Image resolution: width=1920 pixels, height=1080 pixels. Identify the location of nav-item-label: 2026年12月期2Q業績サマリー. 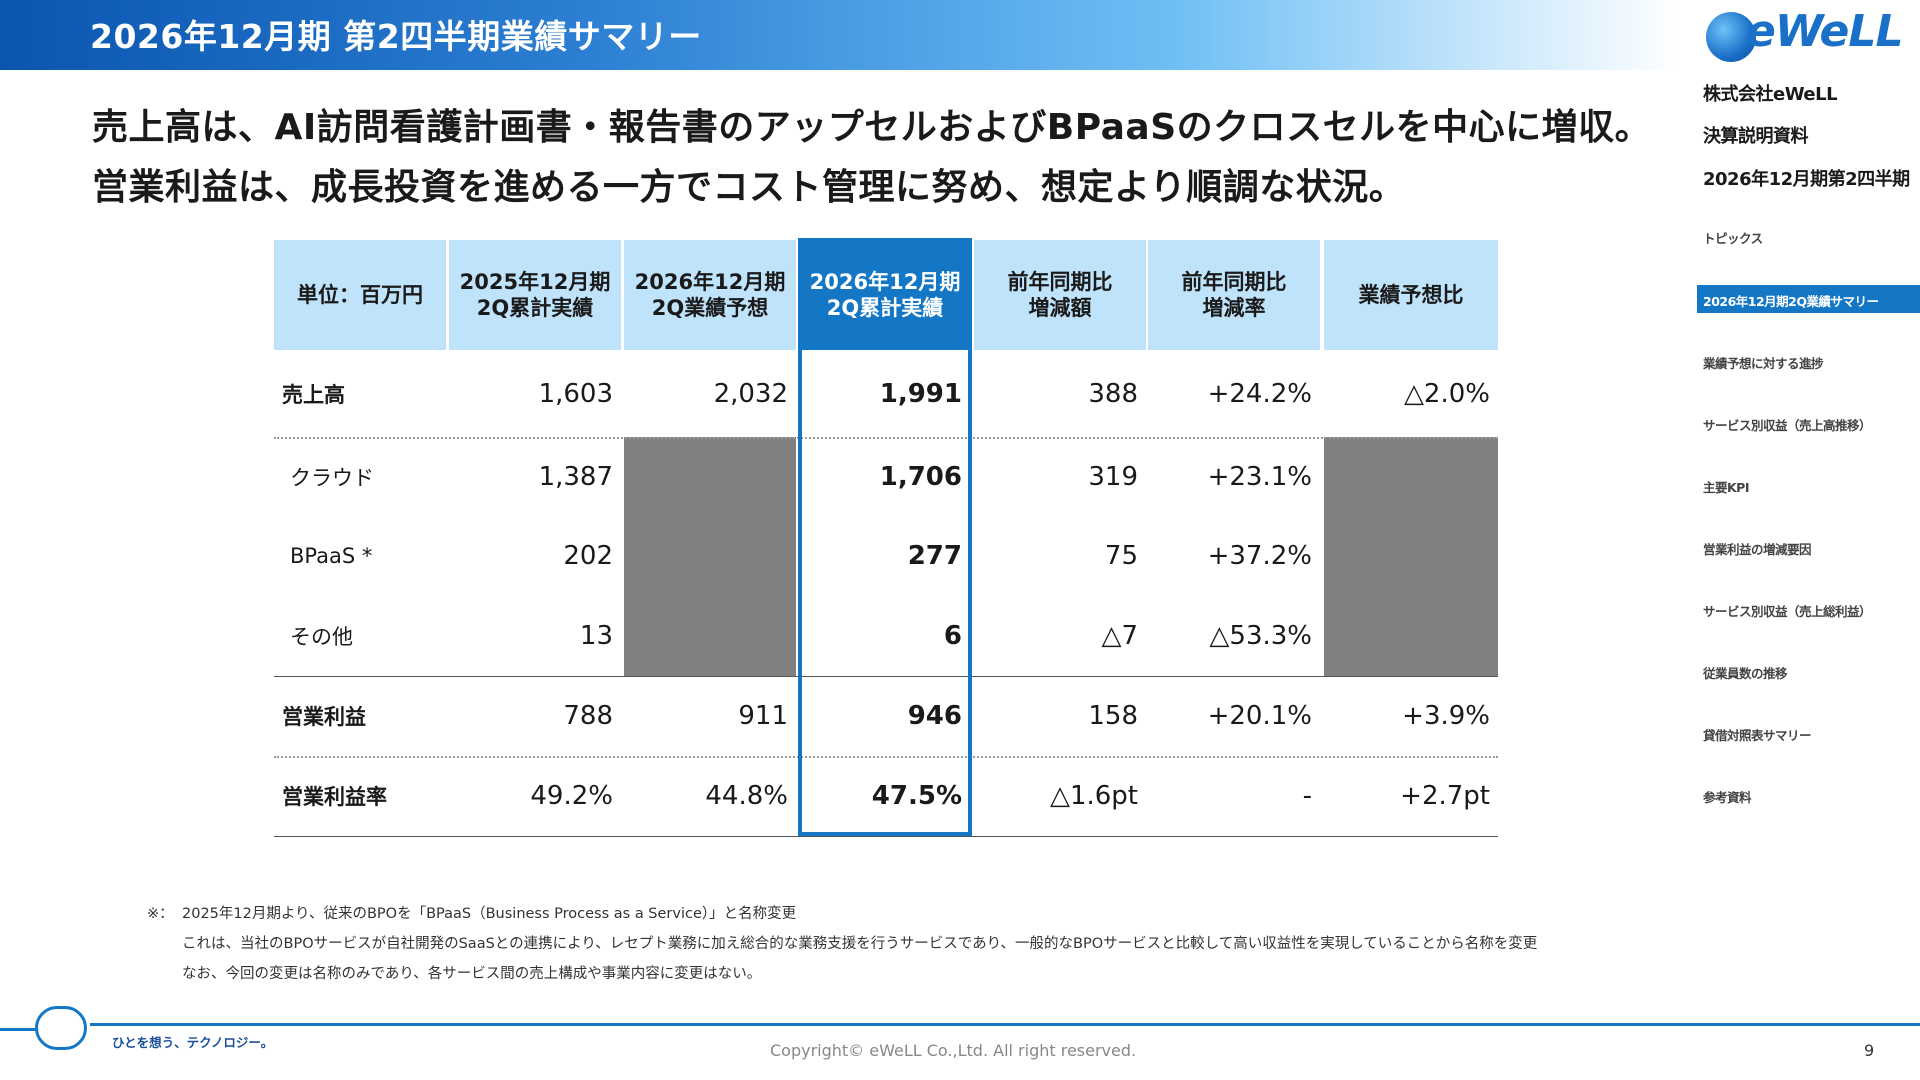
(1791, 301).